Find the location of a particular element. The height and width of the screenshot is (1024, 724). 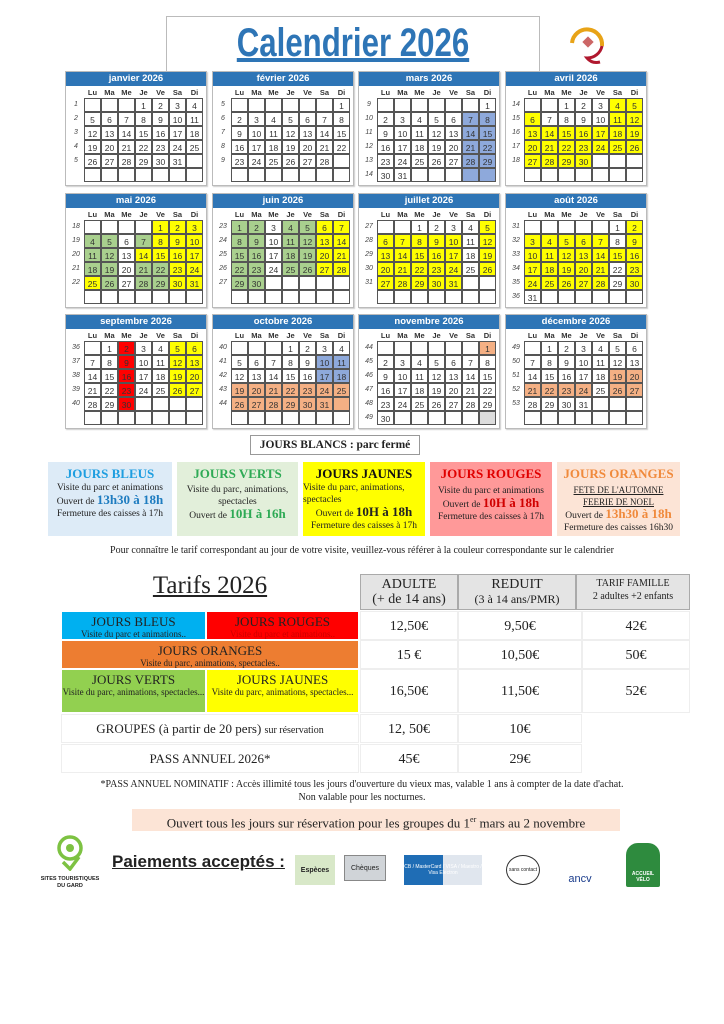

map-pin-check-icon is located at coordinates (70, 853).